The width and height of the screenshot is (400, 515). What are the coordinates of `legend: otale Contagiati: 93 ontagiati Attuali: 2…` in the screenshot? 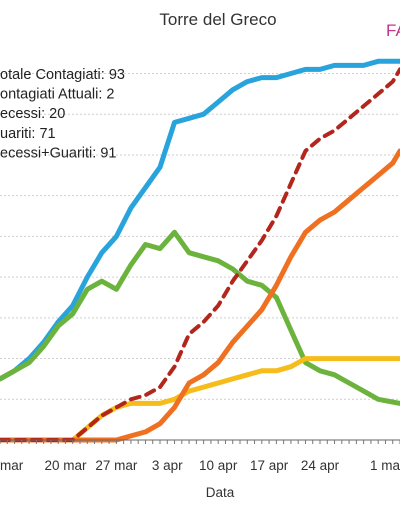 It's located at (62, 114).